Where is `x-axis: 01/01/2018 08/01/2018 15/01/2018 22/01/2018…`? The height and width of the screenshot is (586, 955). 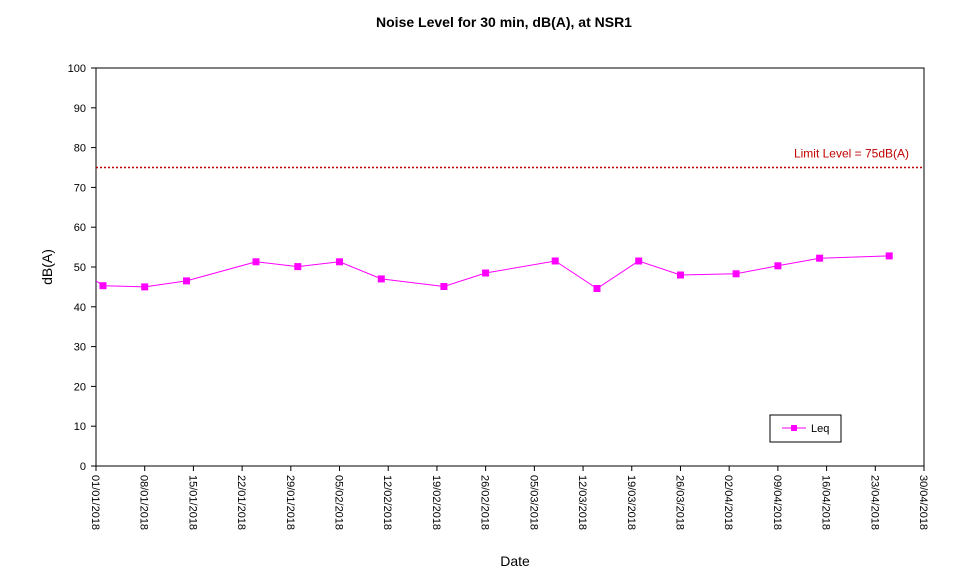 x-axis: 01/01/2018 08/01/2018 15/01/2018 22/01/2018… is located at coordinates (509, 498).